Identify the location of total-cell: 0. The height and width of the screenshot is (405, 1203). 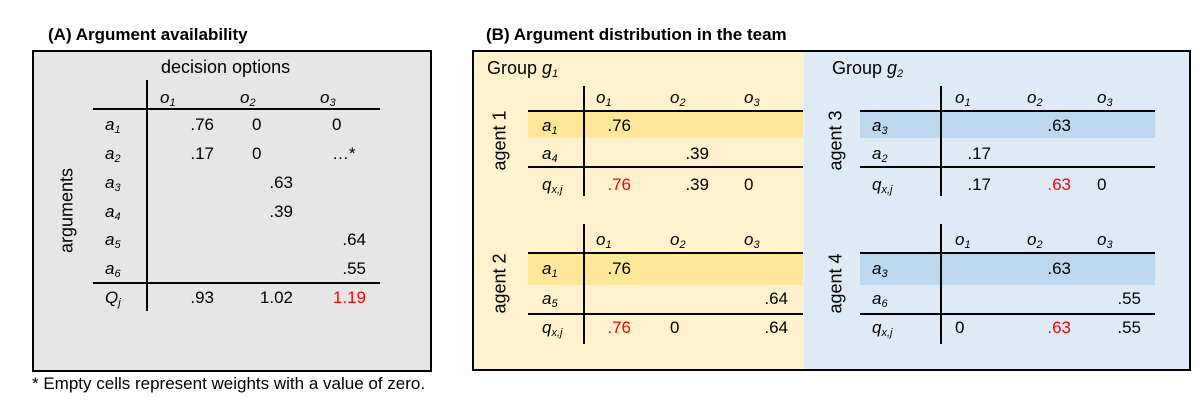
(960, 327).